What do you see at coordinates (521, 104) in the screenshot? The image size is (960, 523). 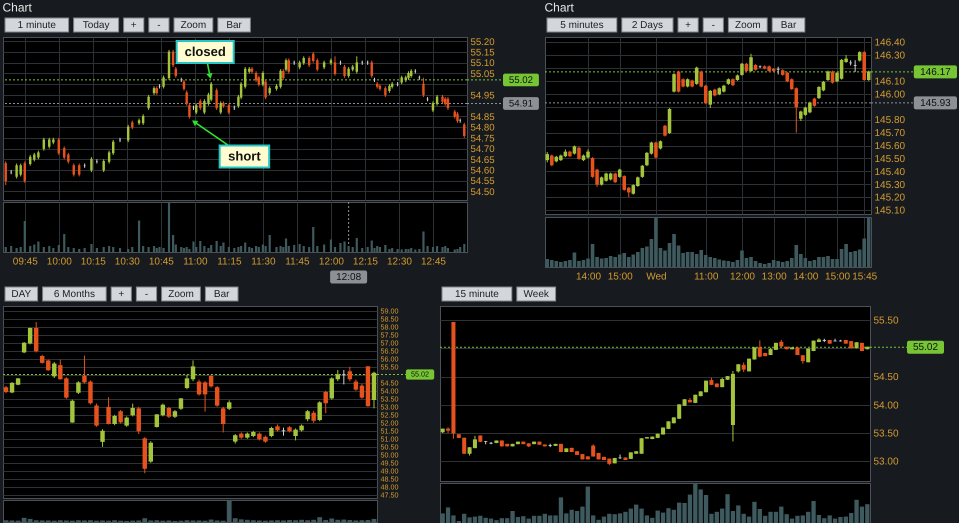 I see `ref-line-label: 54.91` at bounding box center [521, 104].